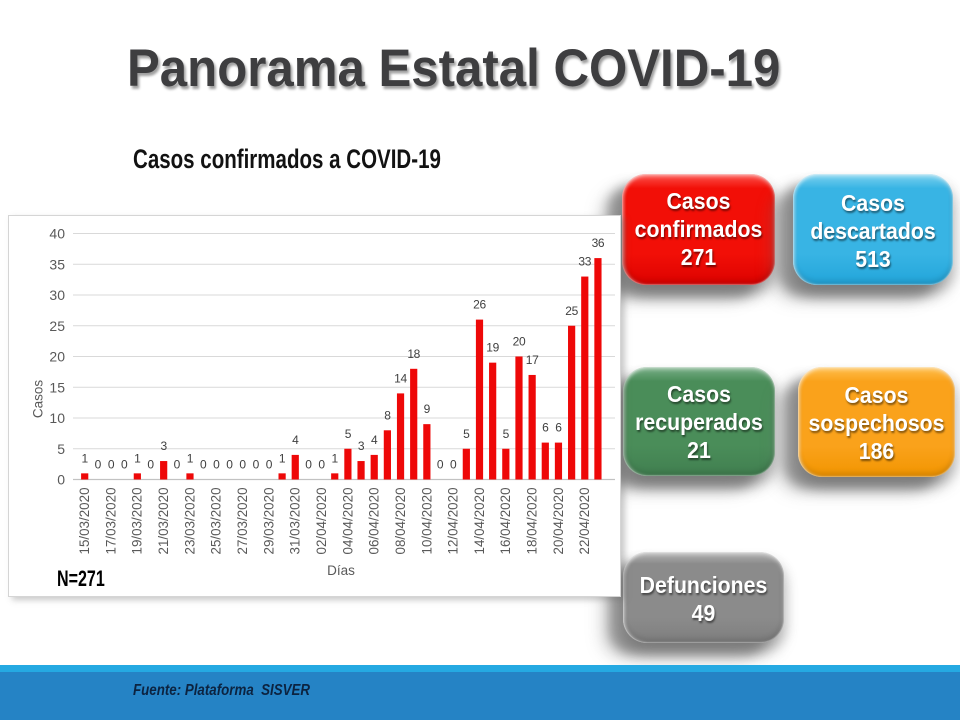 This screenshot has height=720, width=960. I want to click on svg-text: 04/04/2020, so click(347, 520).